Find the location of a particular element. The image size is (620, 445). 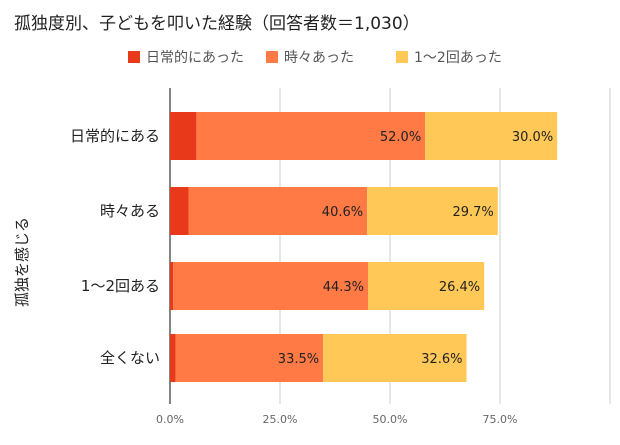

data-label: 30.0% is located at coordinates (532, 137).